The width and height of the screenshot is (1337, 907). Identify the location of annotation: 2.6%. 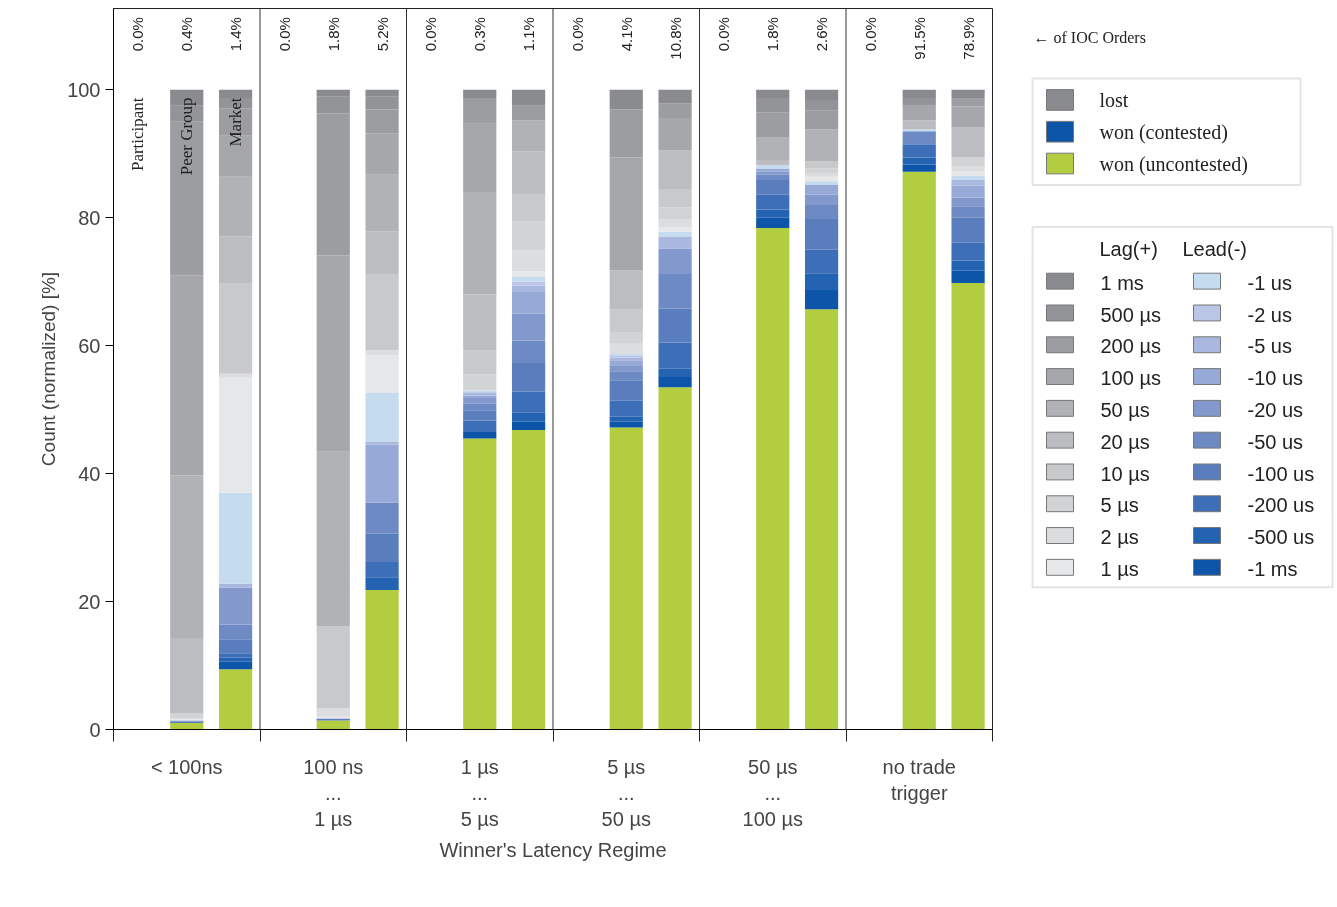
(822, 34).